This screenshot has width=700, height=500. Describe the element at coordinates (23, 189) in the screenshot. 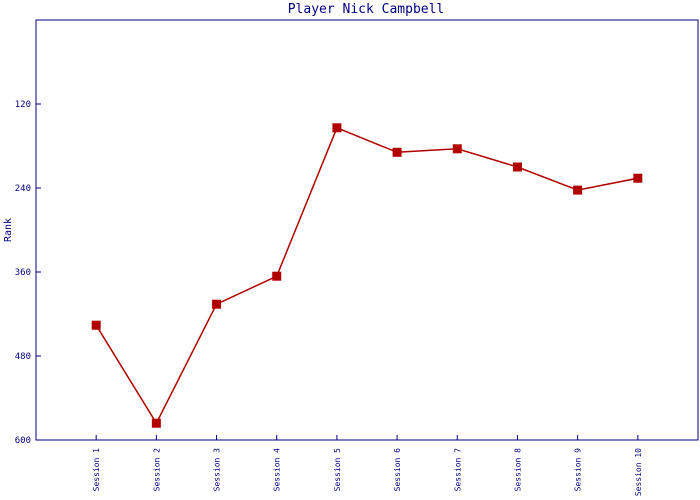

I see `y-tick-label: 240` at that location.